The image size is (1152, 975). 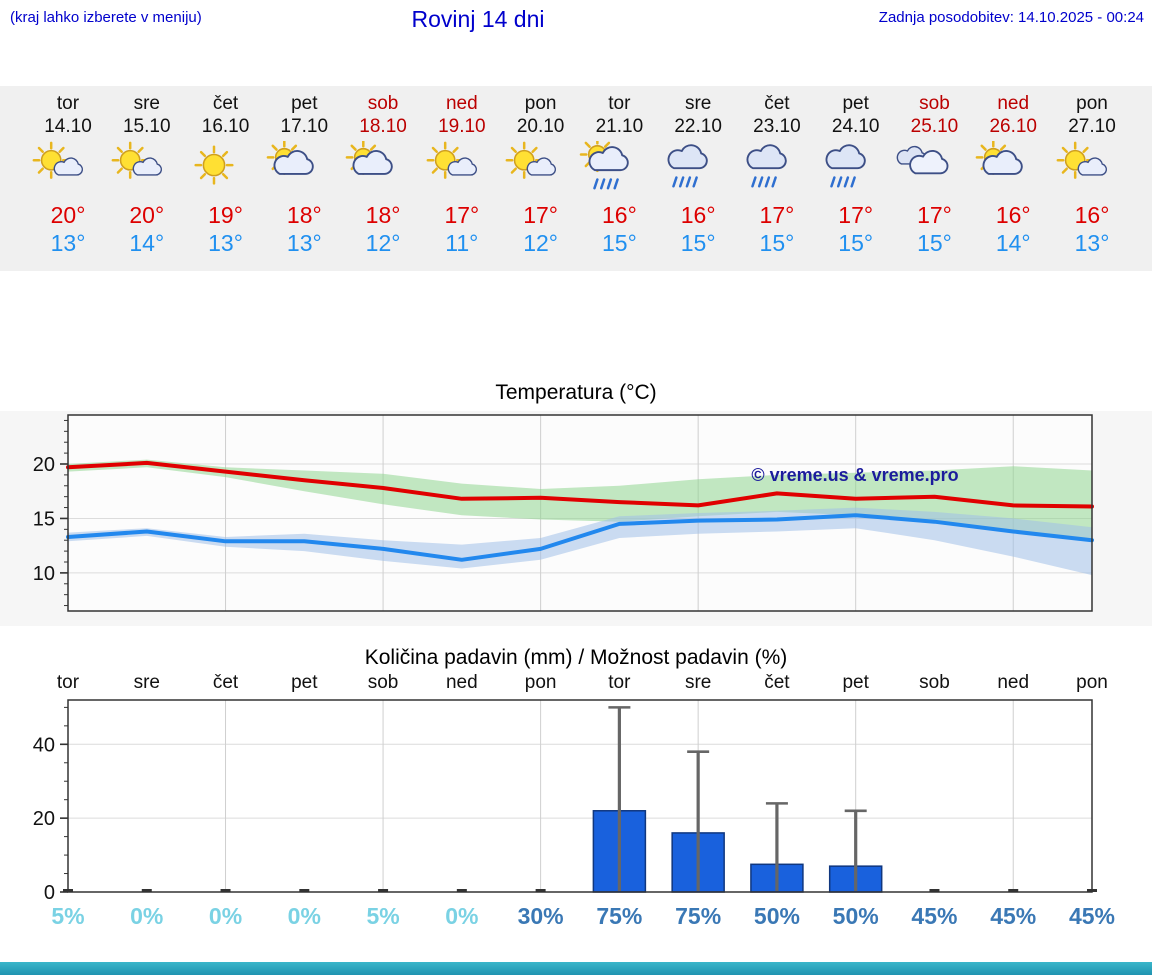 I want to click on forecast-day: čet 23.10 17° 15°, so click(x=777, y=174).